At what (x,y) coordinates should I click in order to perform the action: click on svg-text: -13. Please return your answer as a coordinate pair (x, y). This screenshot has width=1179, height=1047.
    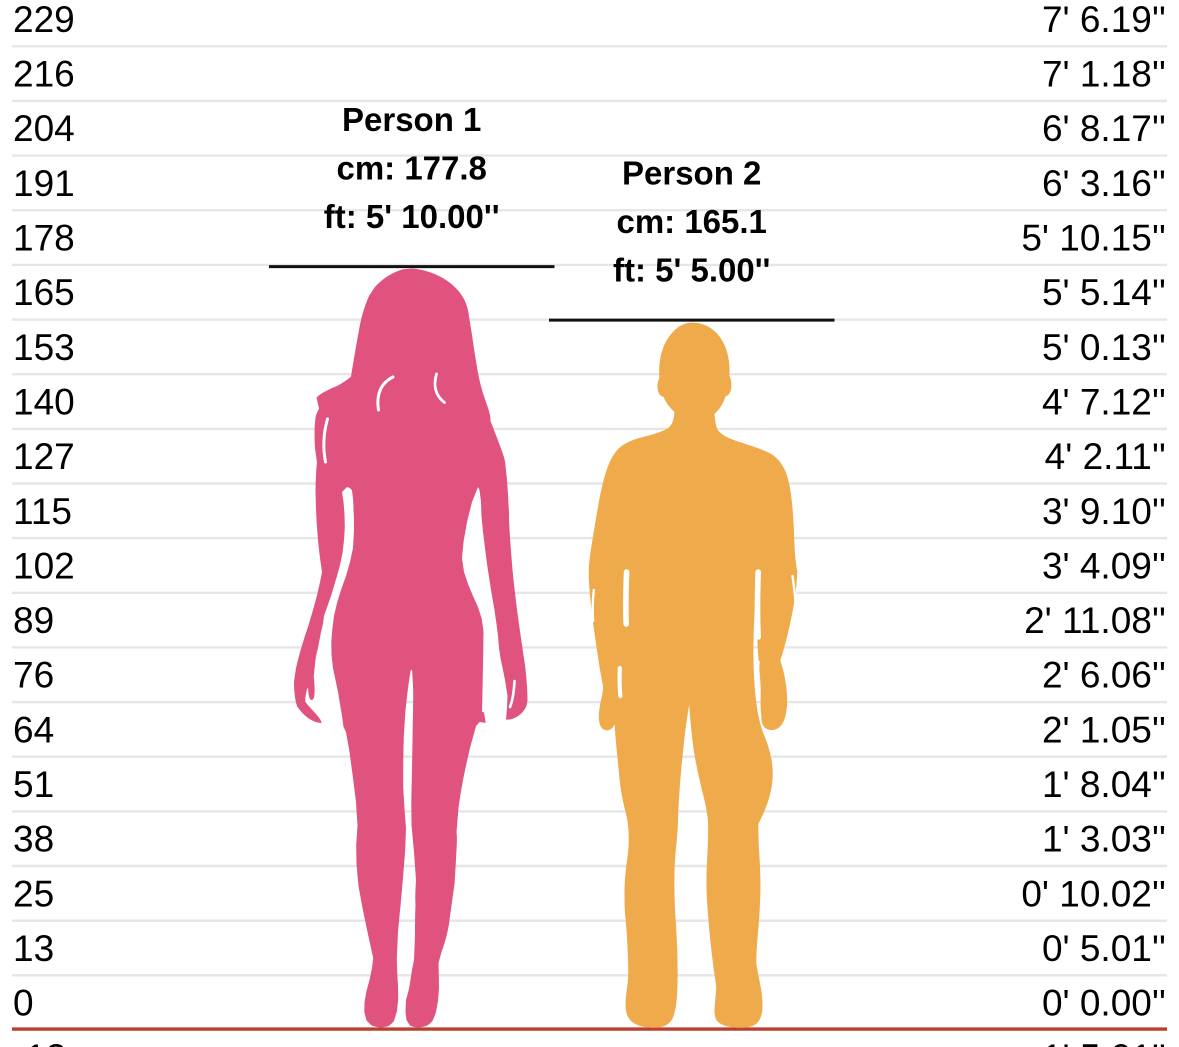
    Looking at the image, I should click on (39, 1042).